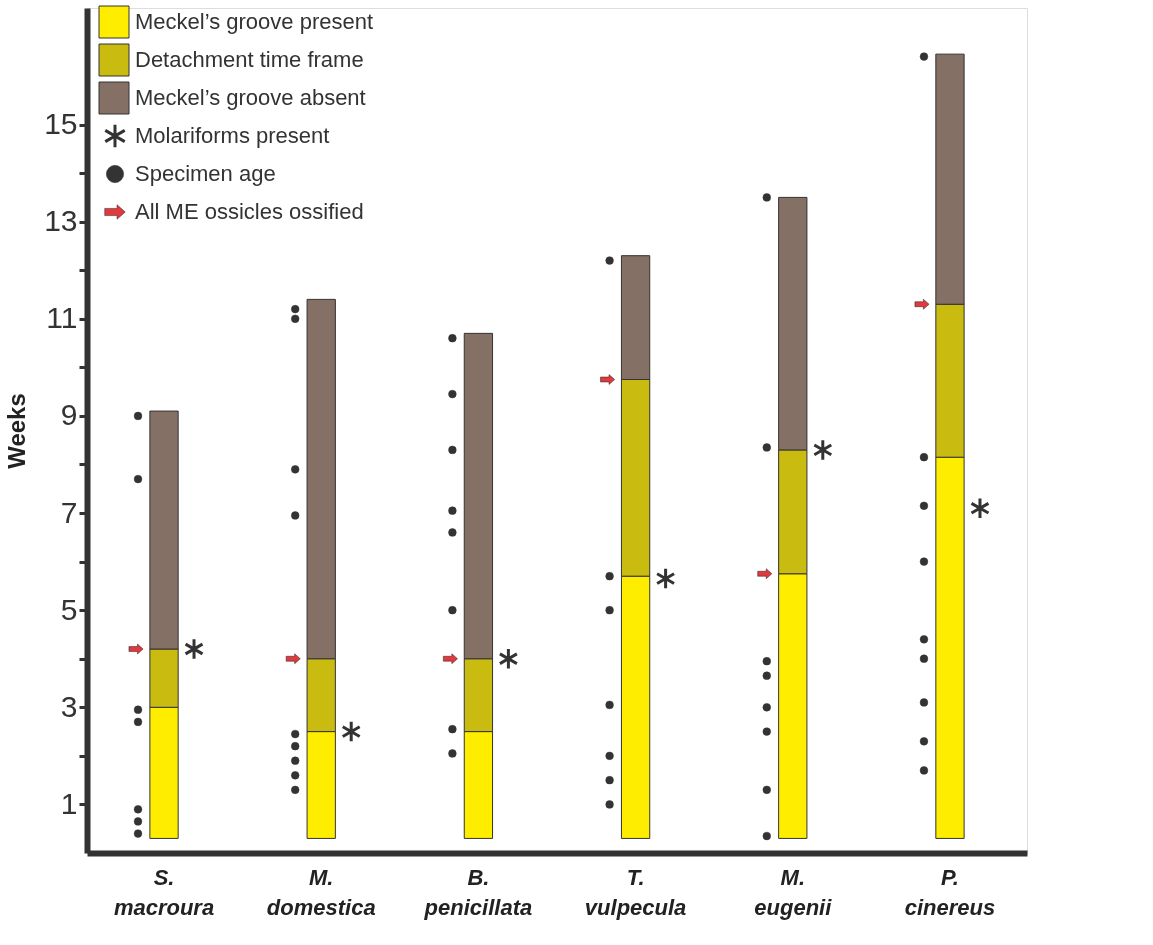 This screenshot has width=1153, height=945. I want to click on y-tick-label: 3, so click(69, 706).